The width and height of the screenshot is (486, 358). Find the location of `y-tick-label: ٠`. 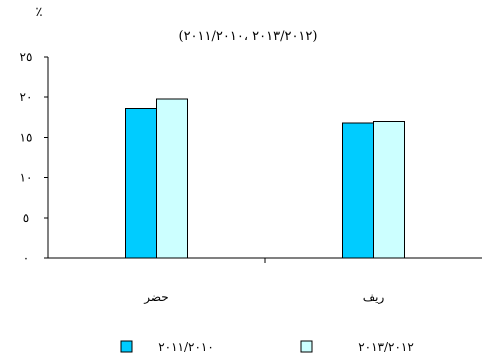

y-tick-label: ٠ is located at coordinates (26, 258).